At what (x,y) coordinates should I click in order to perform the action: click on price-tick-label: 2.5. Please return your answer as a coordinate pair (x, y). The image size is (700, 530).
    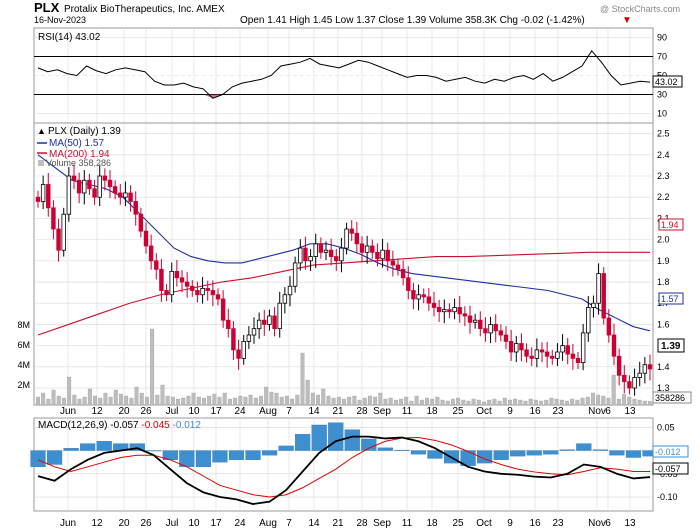
    Looking at the image, I should click on (663, 134).